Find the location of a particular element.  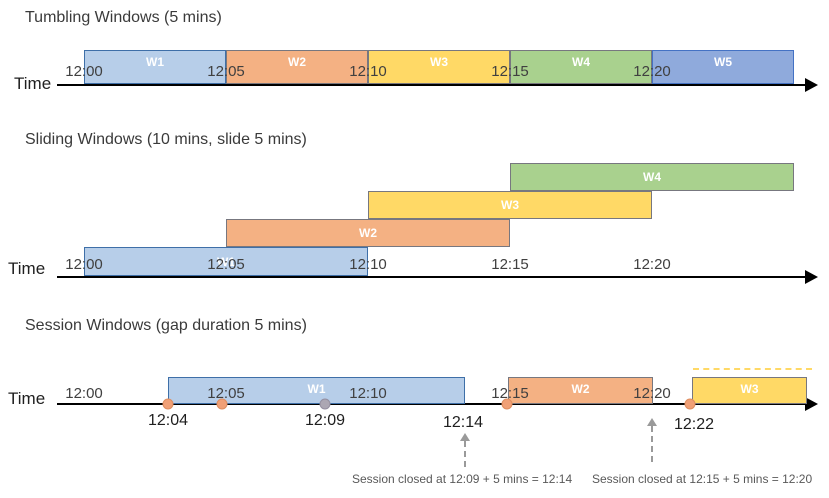

tumbling-time-axis is located at coordinates (431, 85).